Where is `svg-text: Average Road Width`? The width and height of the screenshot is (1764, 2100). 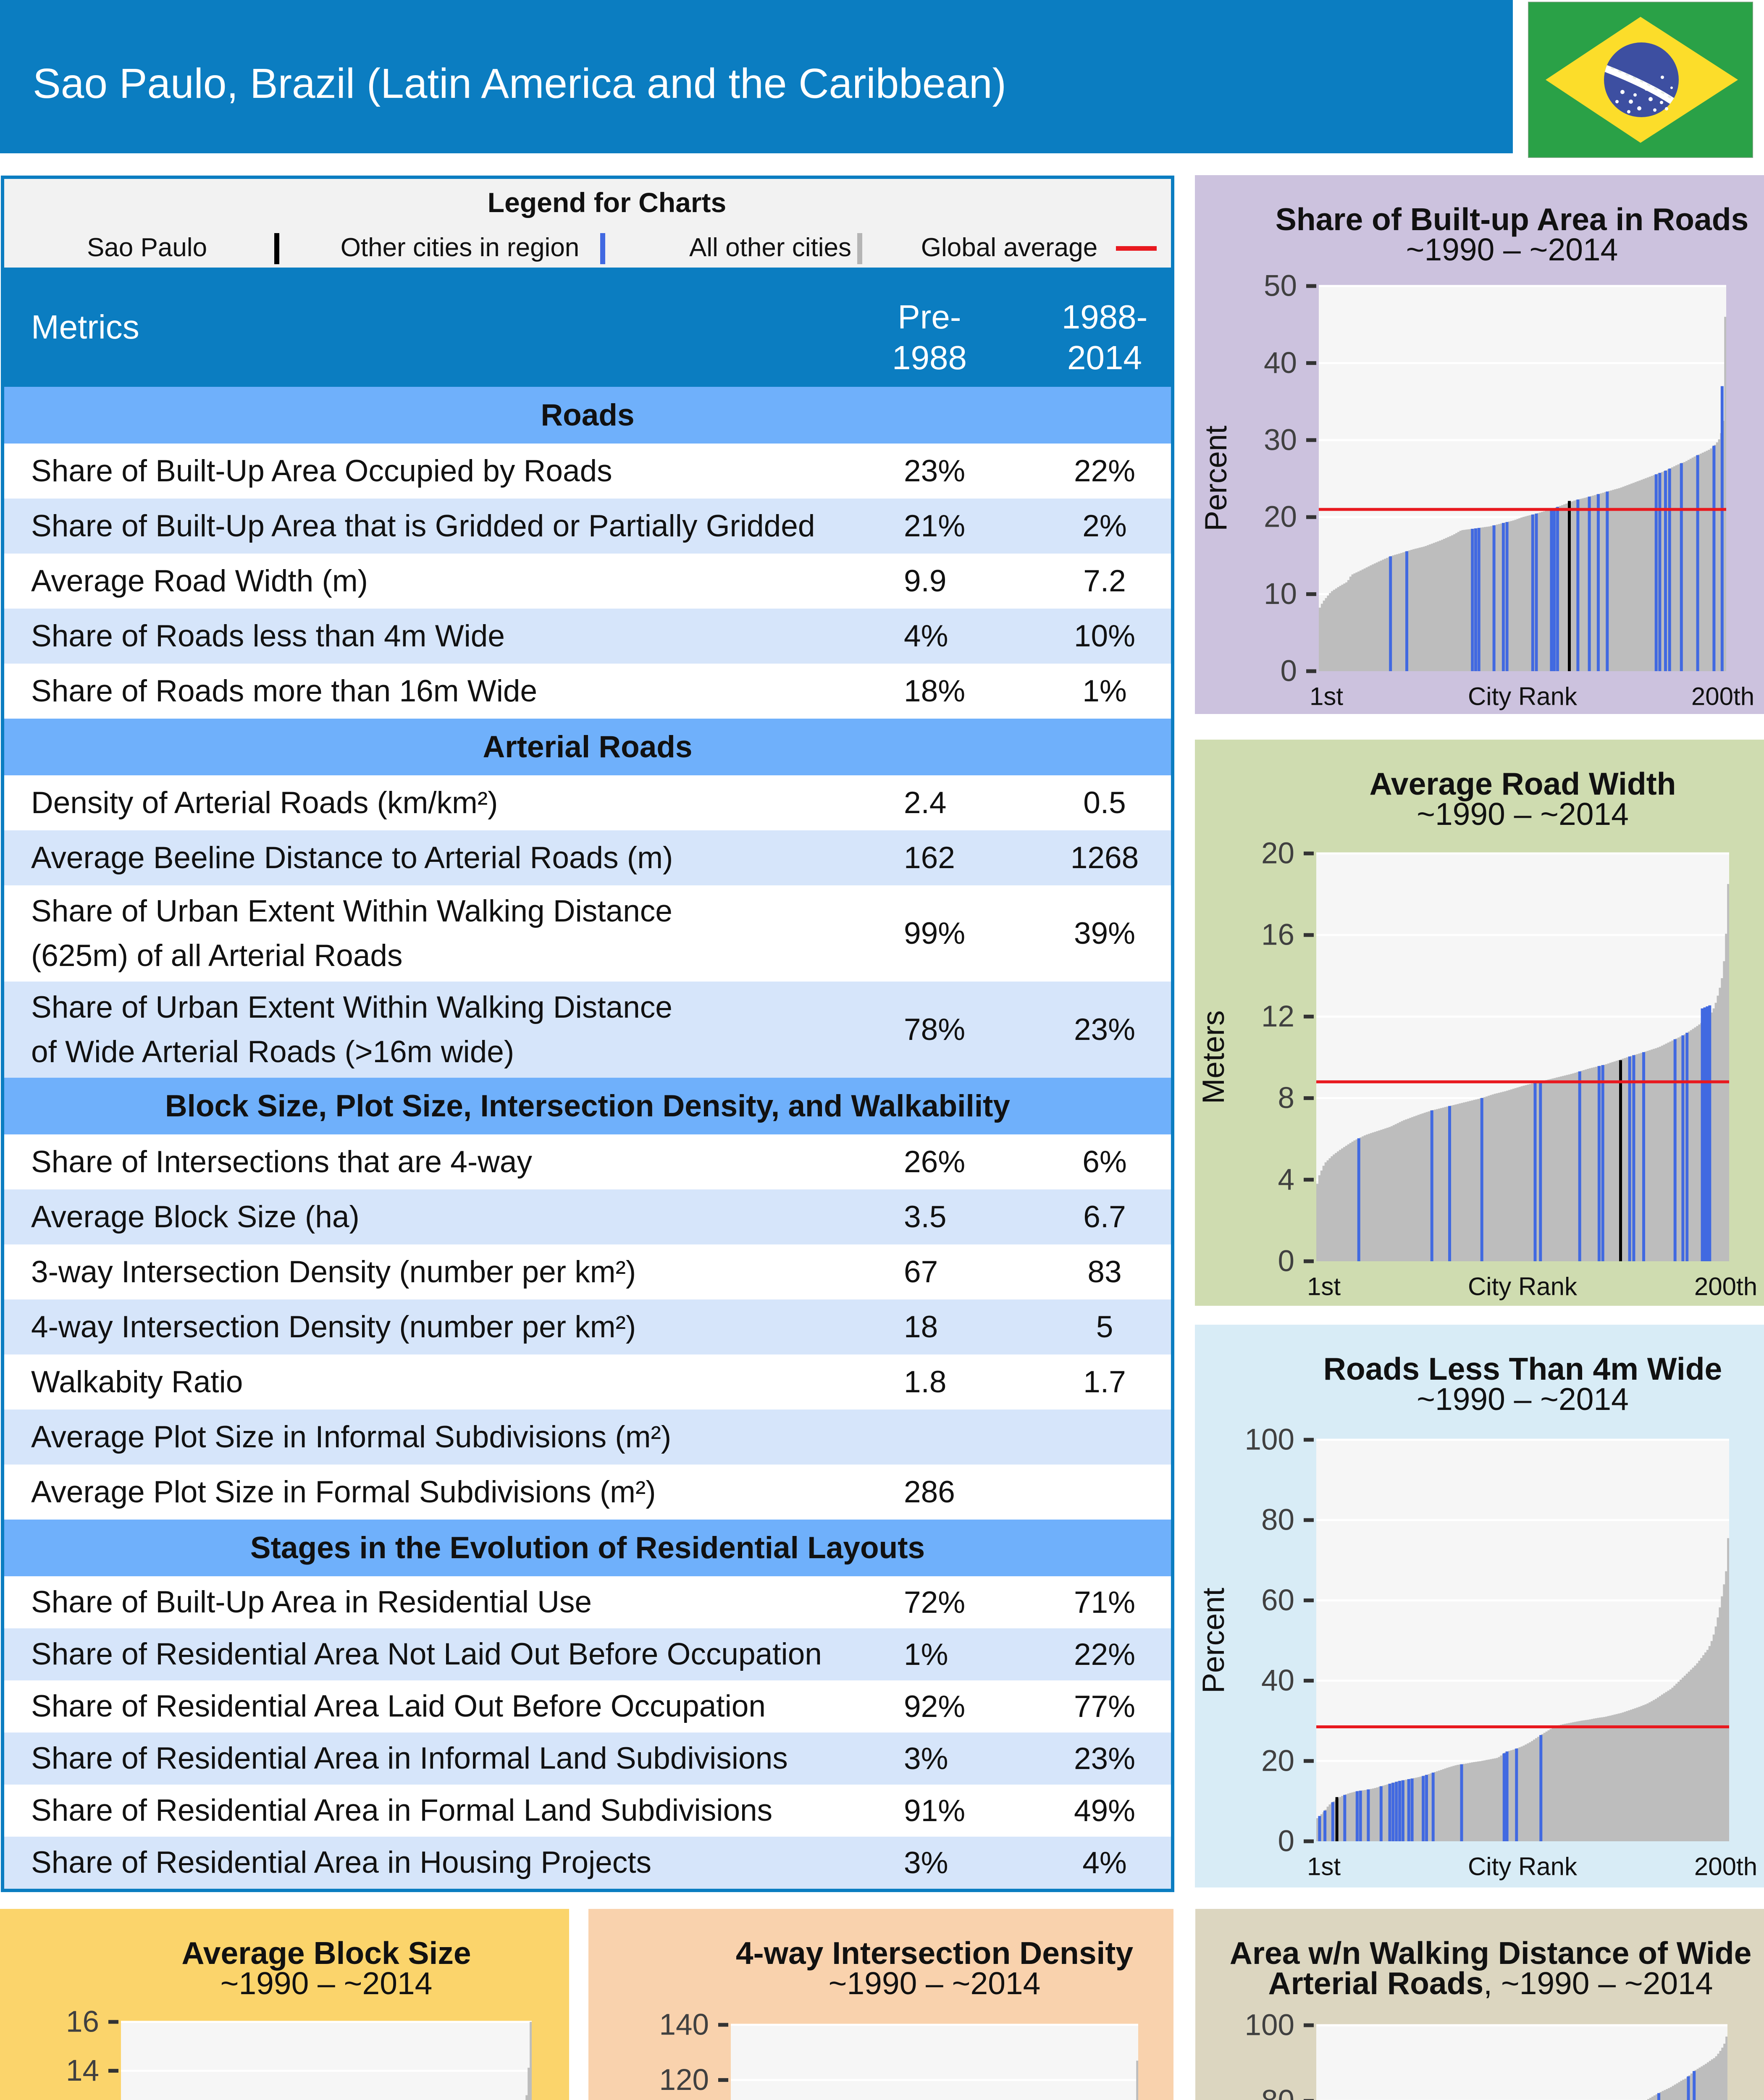
svg-text: Average Road Width is located at coordinates (1523, 783).